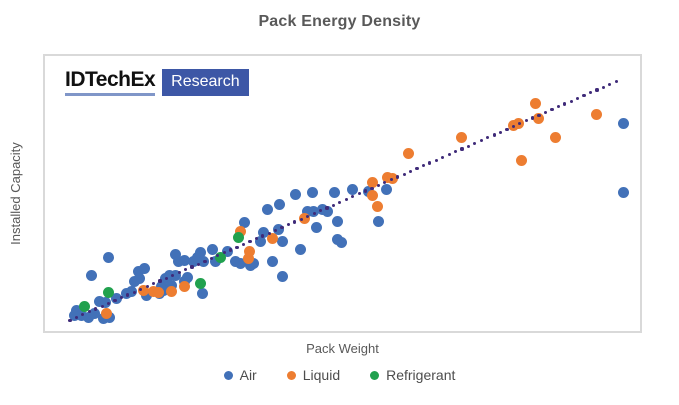  I want to click on legend-item-refrigerant: Refrigerant, so click(412, 375).